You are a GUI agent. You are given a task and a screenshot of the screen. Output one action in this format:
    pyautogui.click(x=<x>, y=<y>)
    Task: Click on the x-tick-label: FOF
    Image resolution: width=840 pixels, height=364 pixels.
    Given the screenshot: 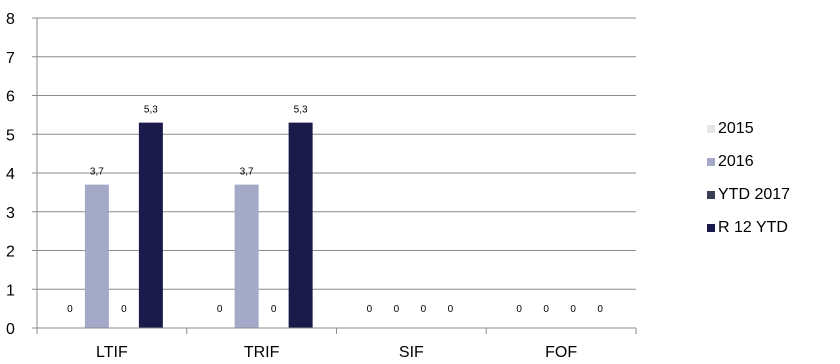 What is the action you would take?
    pyautogui.click(x=561, y=352)
    